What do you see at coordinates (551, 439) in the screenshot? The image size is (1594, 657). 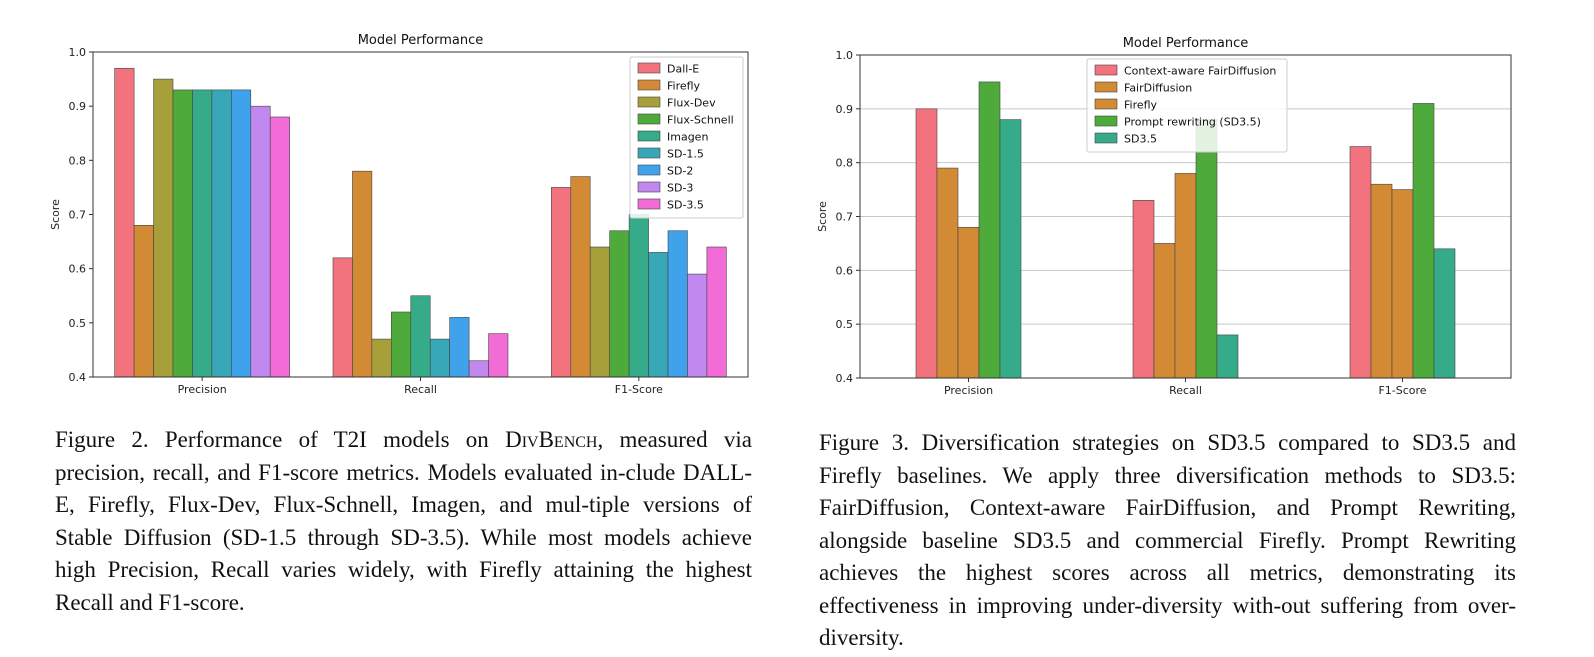 I see `benchmark-name: DivBench` at bounding box center [551, 439].